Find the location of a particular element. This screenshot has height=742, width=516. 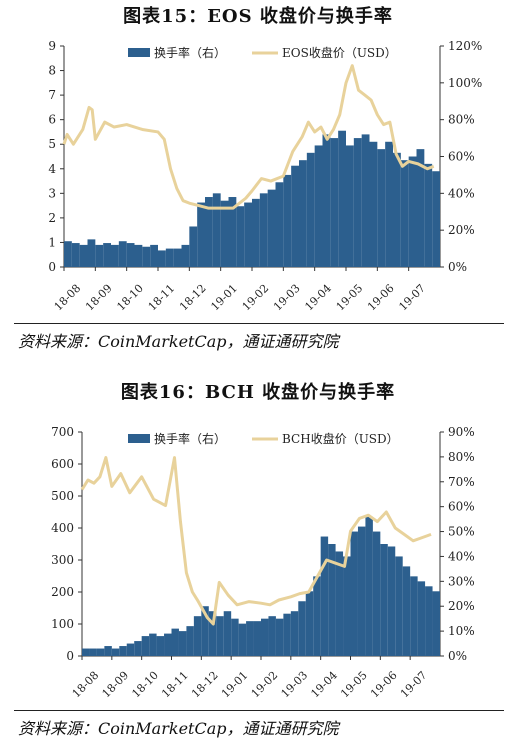

figure-16-source: 资料来源：CoinMarketCap，通证通研究院 is located at coordinates (178, 728).